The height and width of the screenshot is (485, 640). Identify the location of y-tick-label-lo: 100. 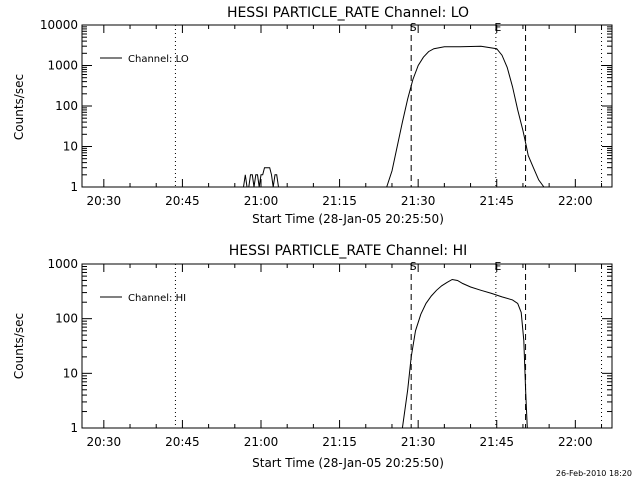
(66, 106).